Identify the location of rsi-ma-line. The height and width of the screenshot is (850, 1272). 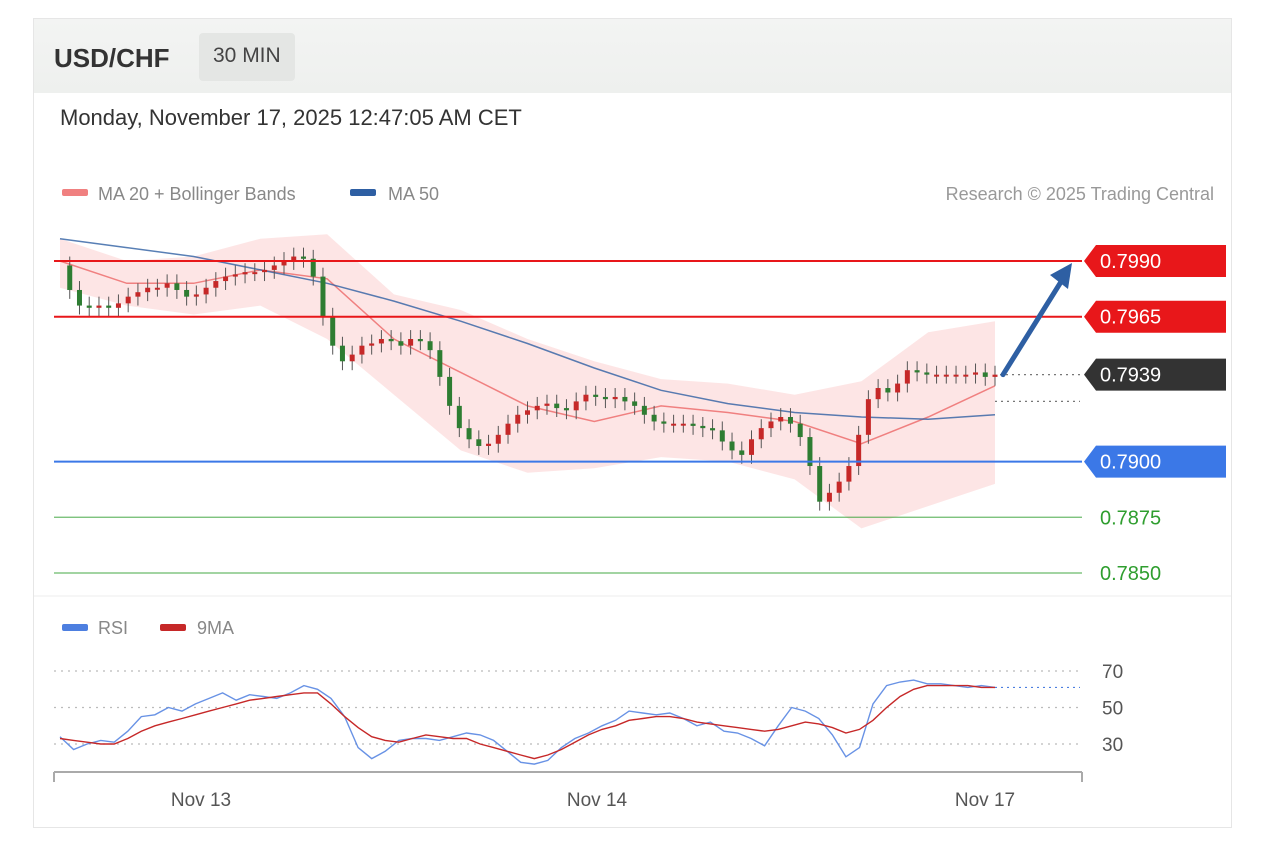
(527, 722).